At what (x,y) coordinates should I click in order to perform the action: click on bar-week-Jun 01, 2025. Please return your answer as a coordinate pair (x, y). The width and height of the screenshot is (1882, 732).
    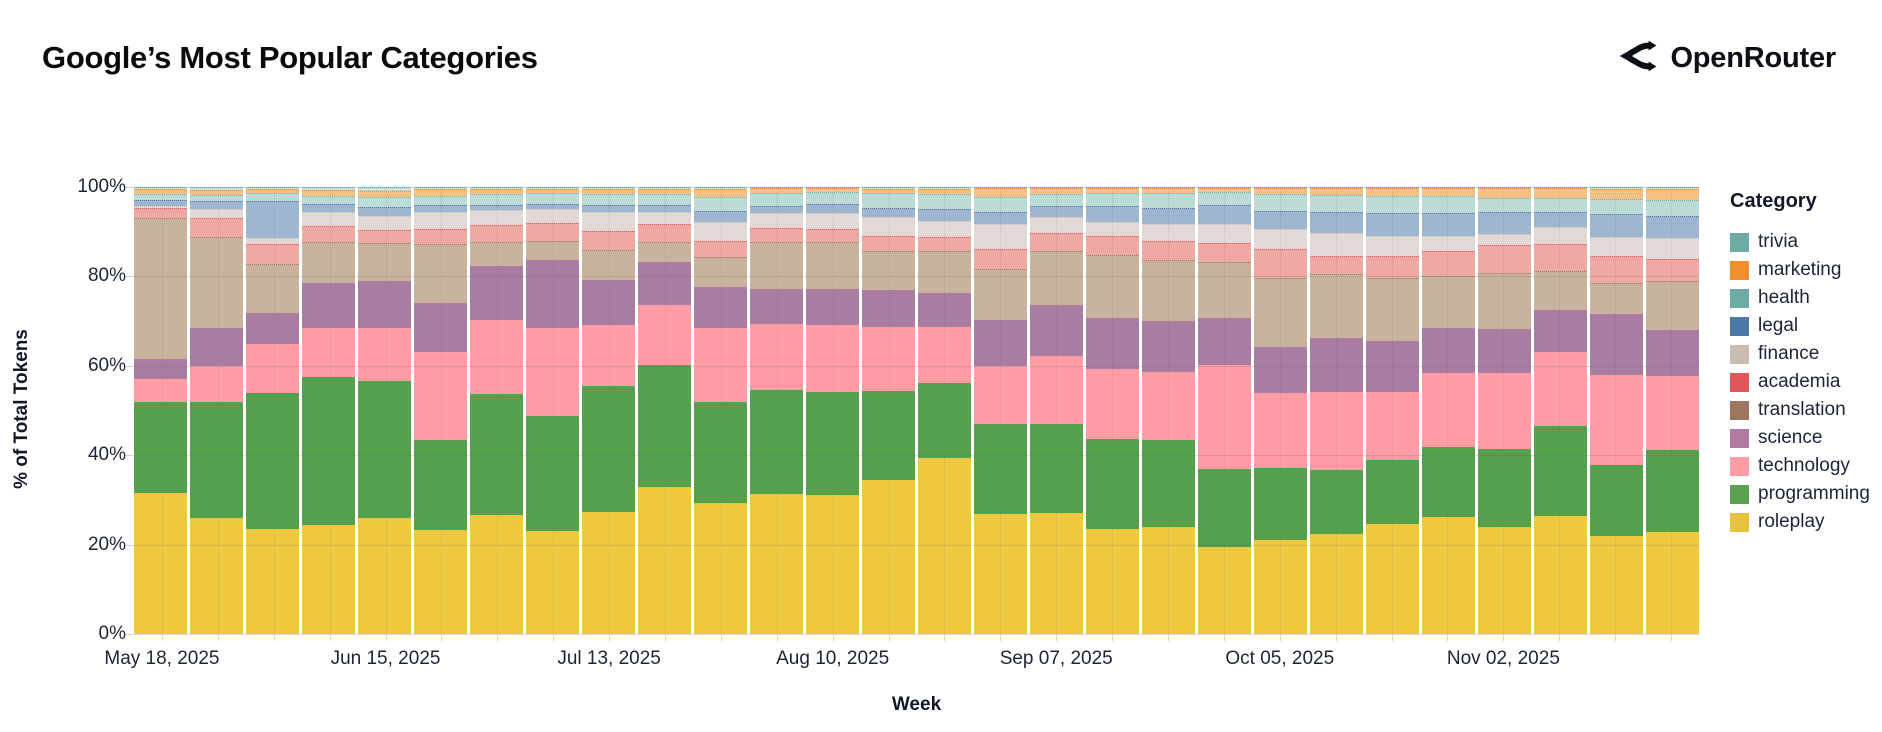
    Looking at the image, I should click on (272, 410).